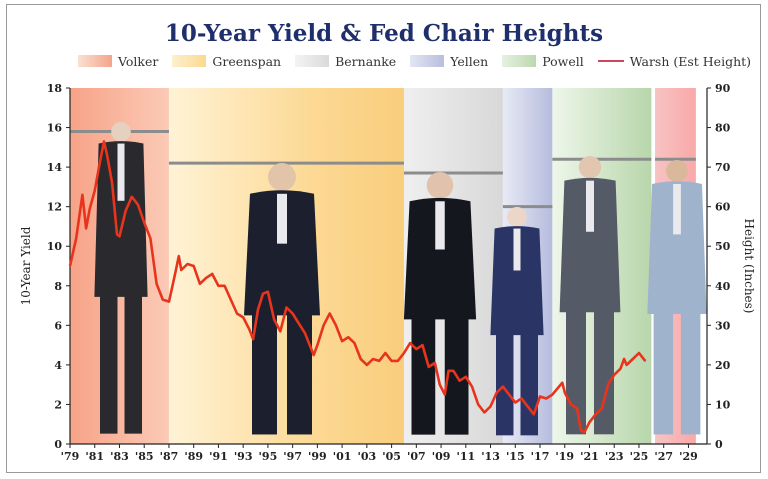 The width and height of the screenshot is (768, 479). Describe the element at coordinates (465, 456) in the screenshot. I see `x-tick-label: '11` at that location.